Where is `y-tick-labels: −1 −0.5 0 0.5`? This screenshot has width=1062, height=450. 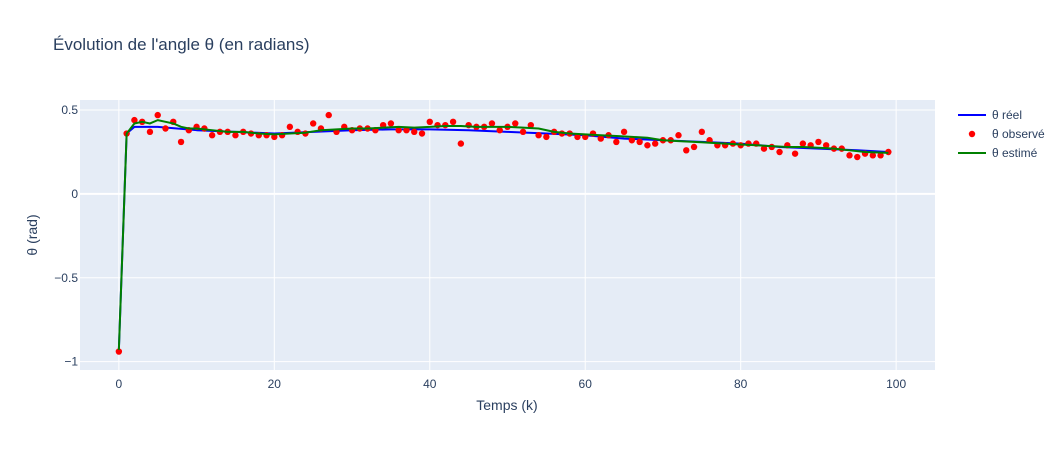
y-tick-labels: −1 −0.5 0 0.5 is located at coordinates (66, 236).